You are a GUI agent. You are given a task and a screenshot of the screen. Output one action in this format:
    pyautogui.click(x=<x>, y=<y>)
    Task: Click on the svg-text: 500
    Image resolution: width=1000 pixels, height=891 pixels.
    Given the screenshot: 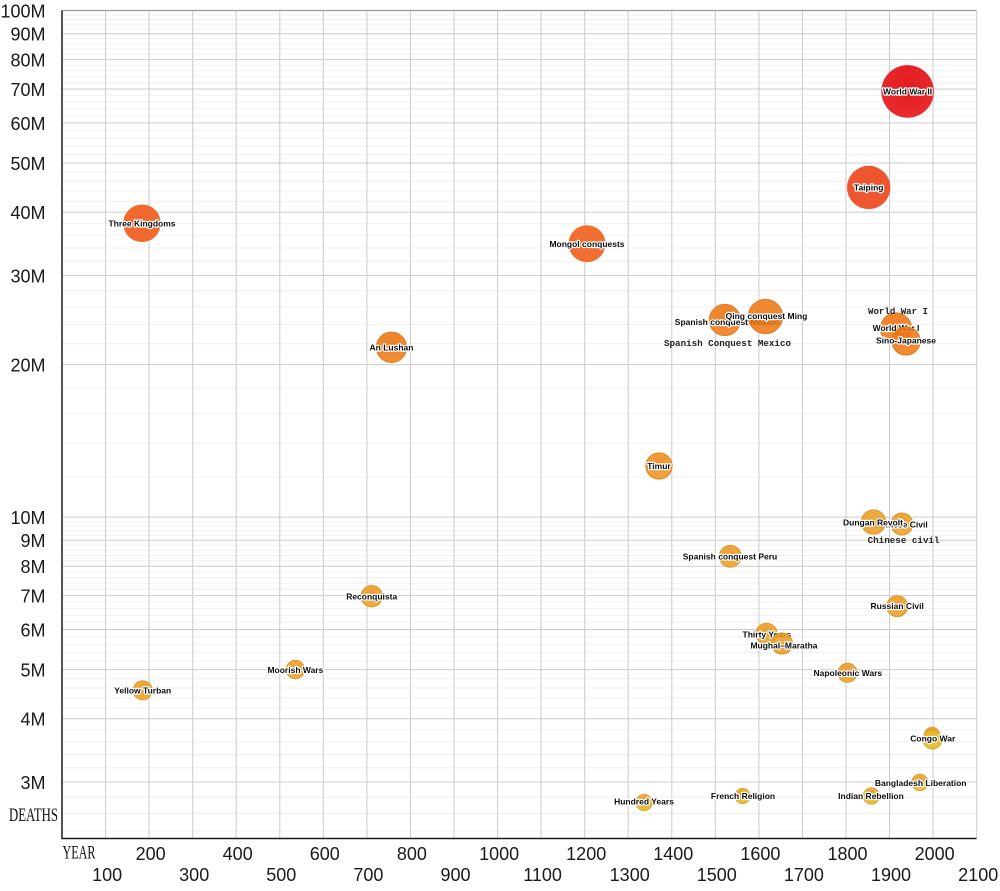 What is the action you would take?
    pyautogui.click(x=281, y=875)
    